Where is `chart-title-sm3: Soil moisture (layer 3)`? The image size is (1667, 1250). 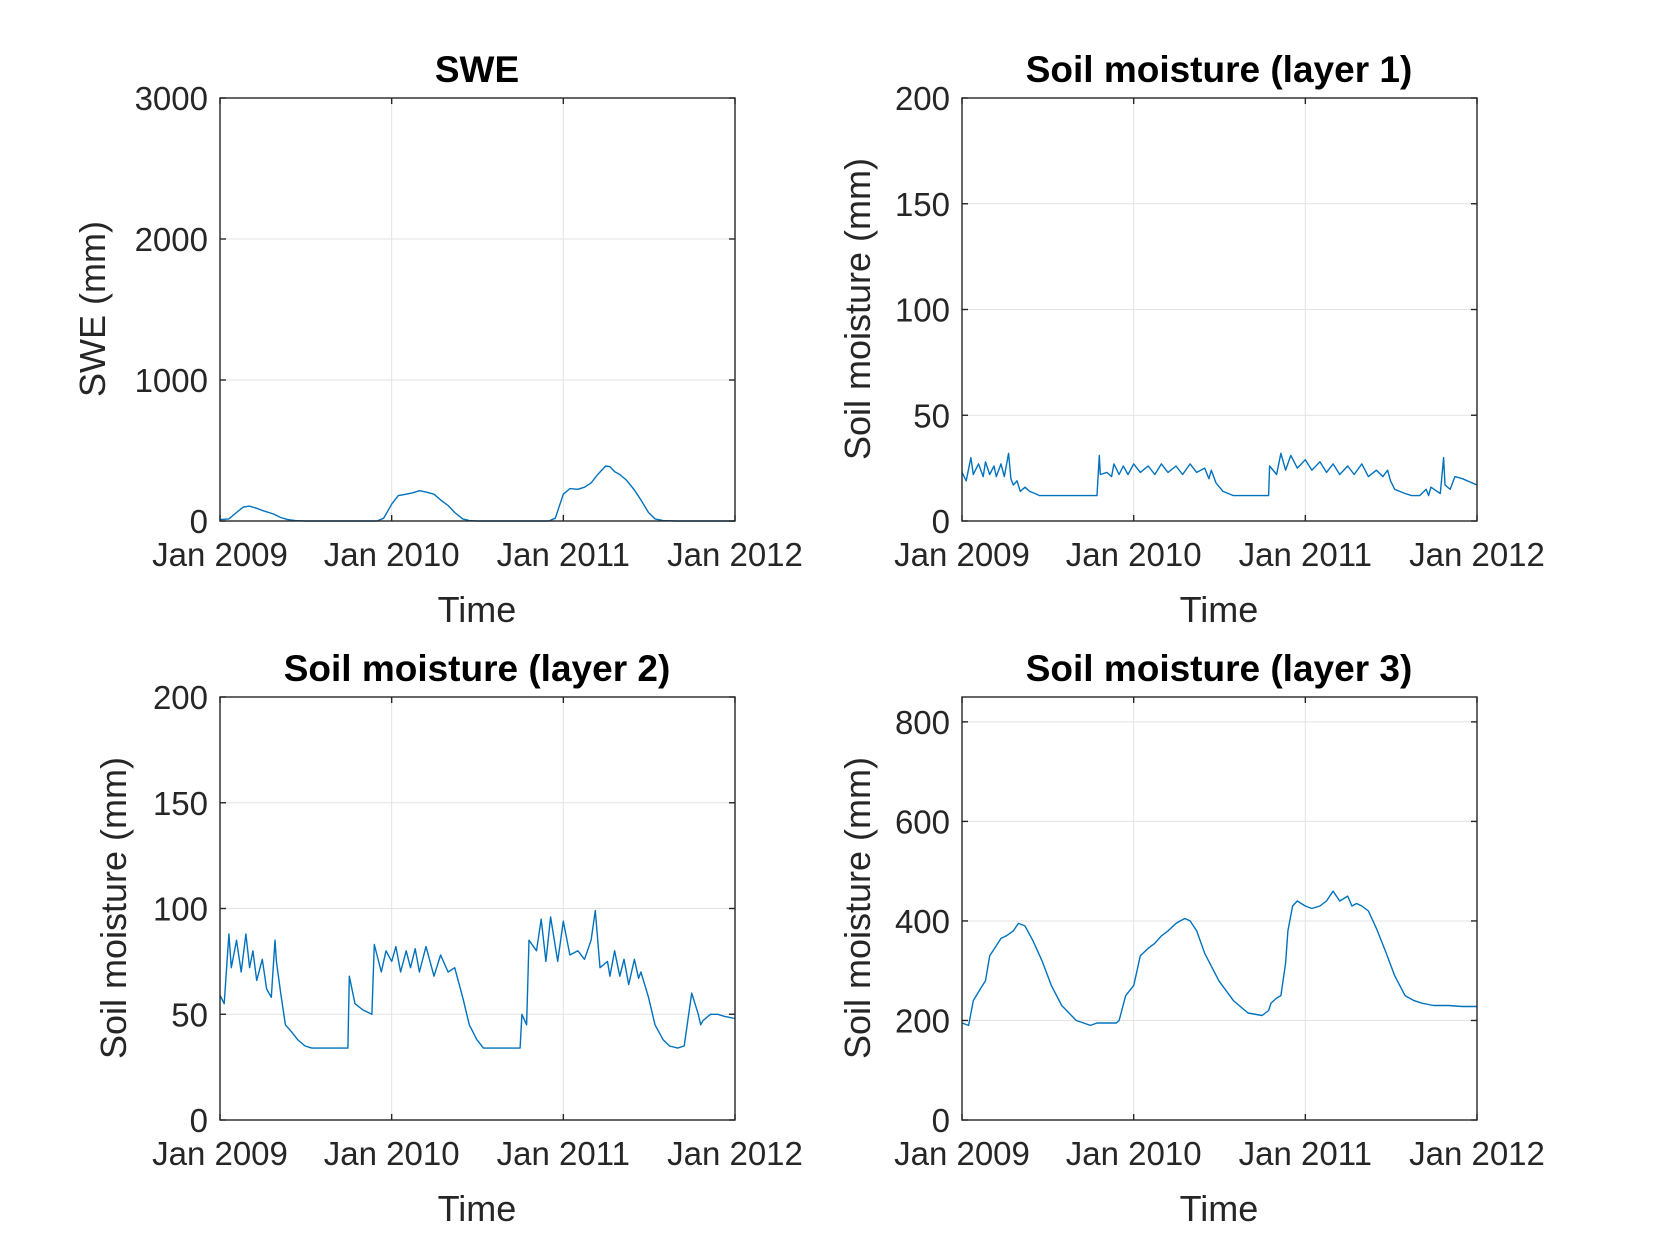
chart-title-sm3: Soil moisture (layer 3) is located at coordinates (1219, 668).